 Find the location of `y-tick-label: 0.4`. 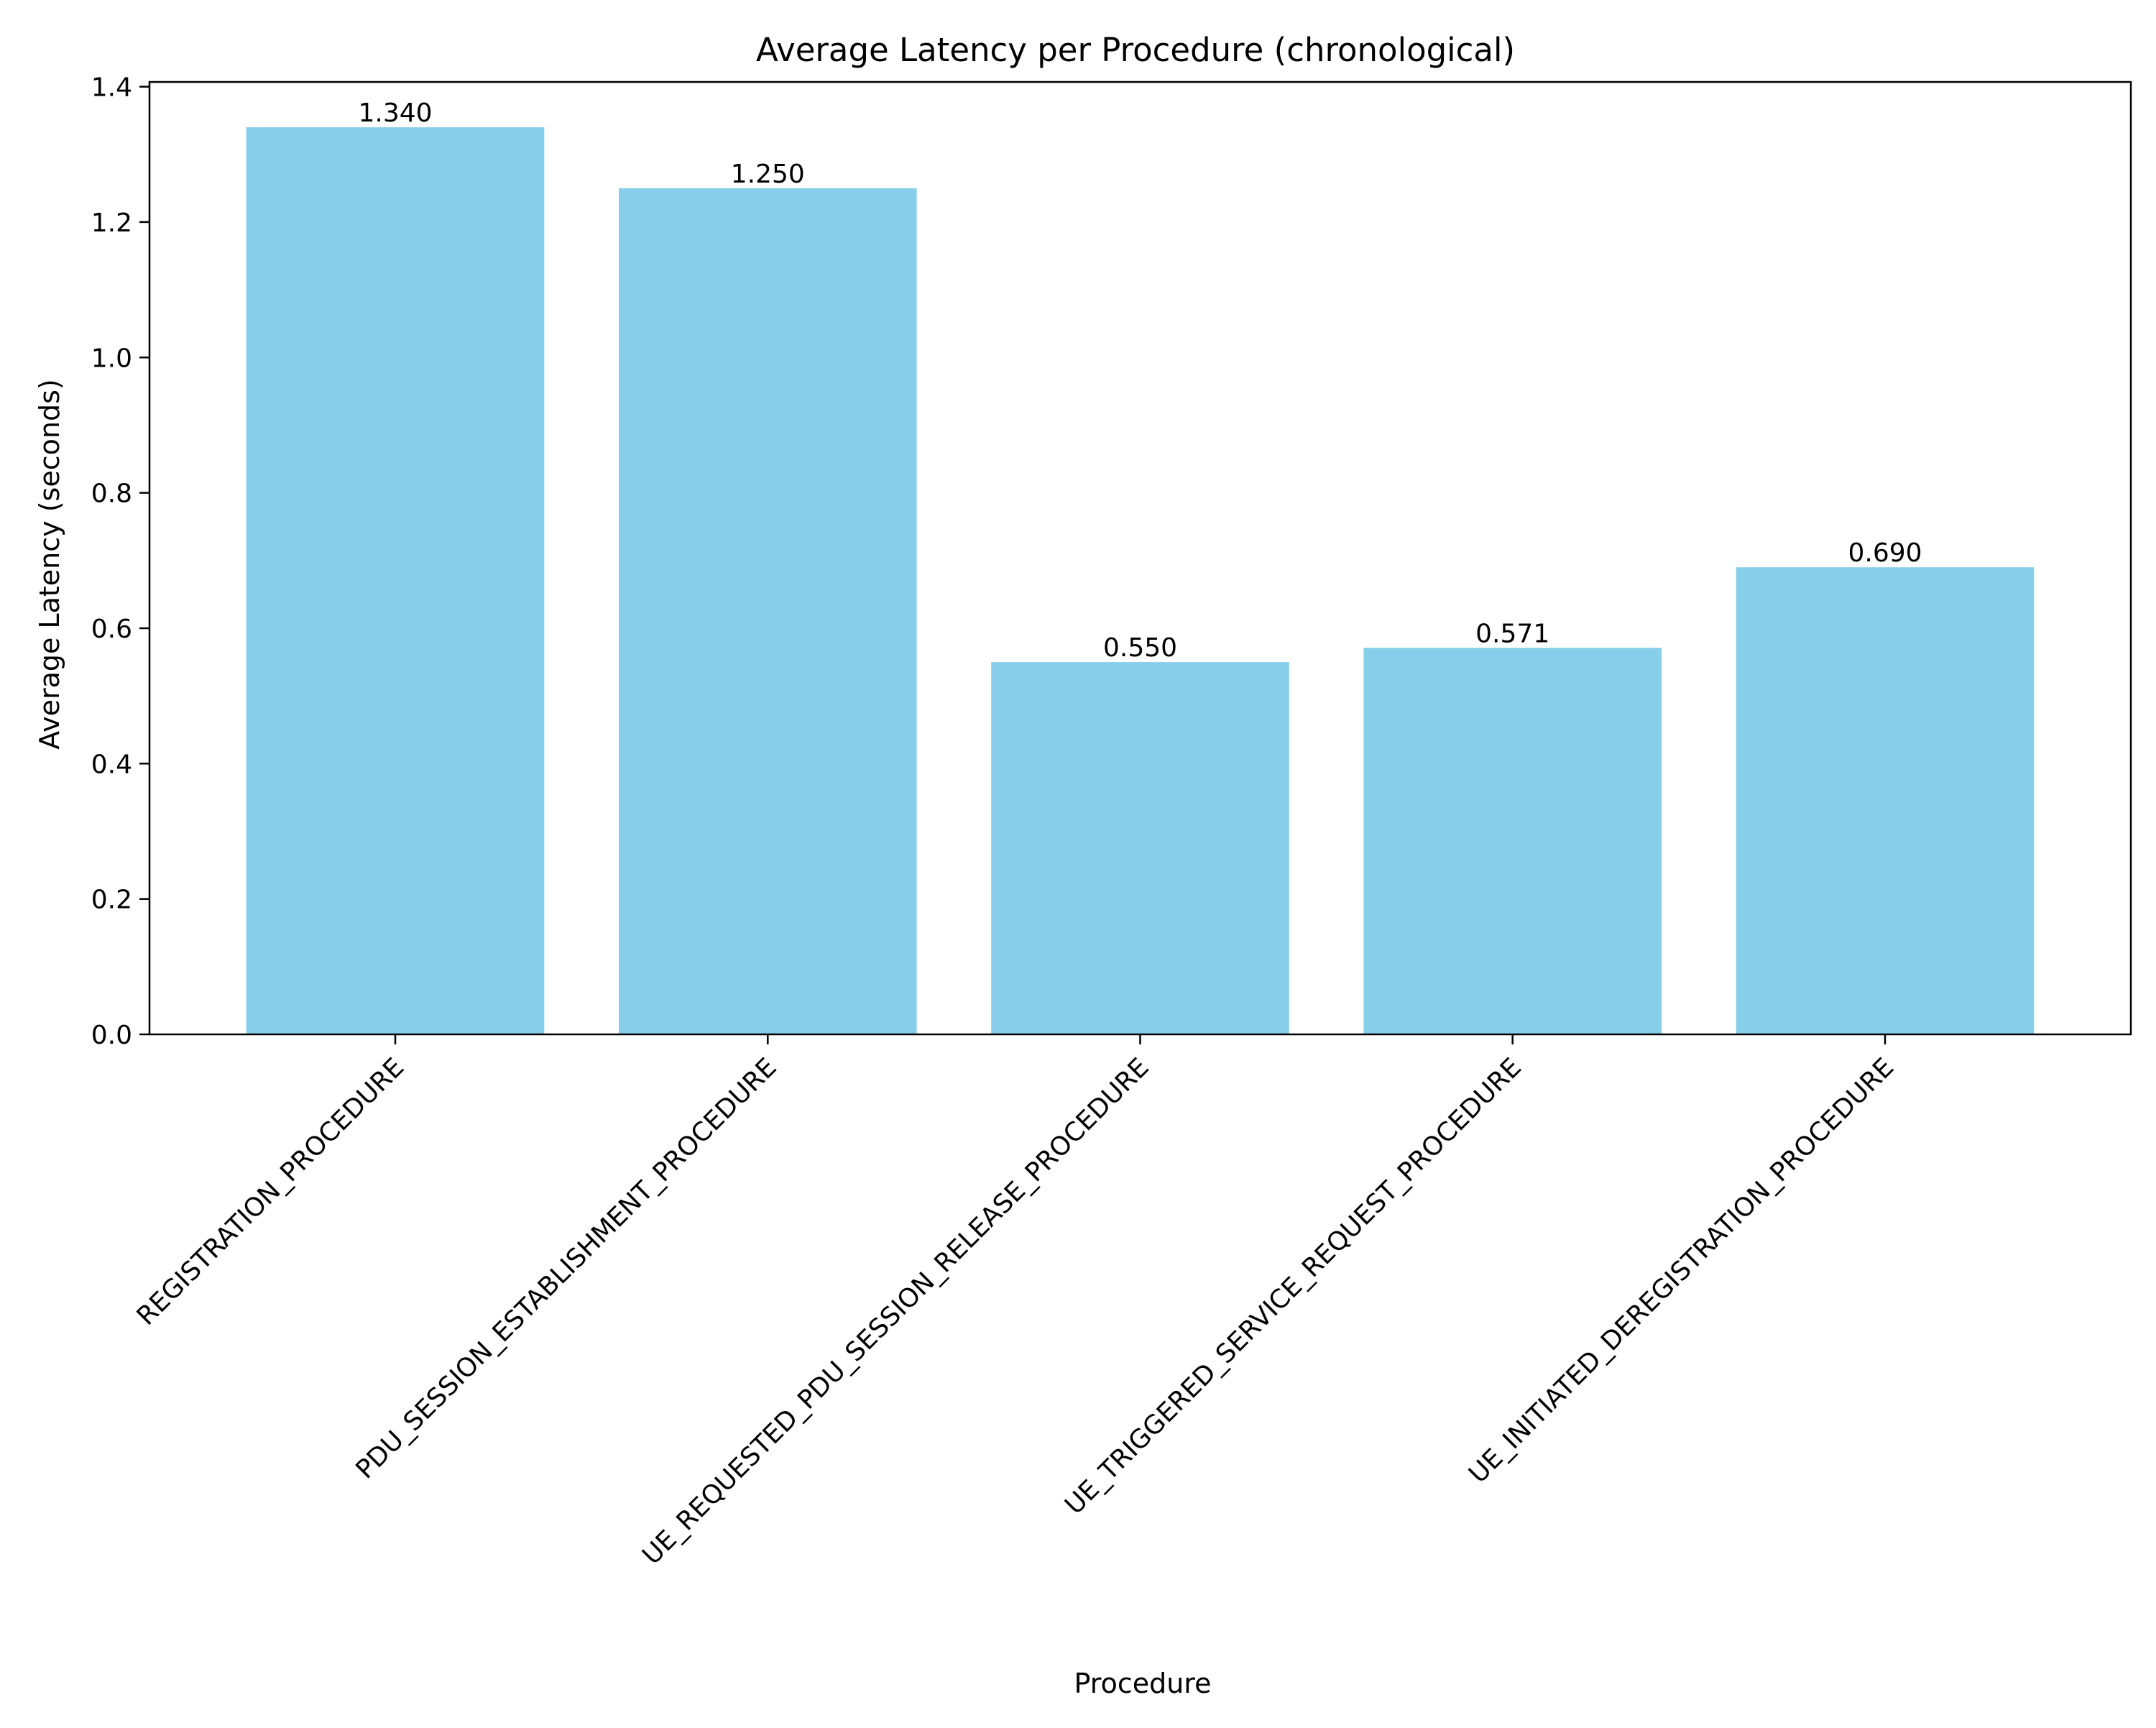

y-tick-label: 0.4 is located at coordinates (111, 765).